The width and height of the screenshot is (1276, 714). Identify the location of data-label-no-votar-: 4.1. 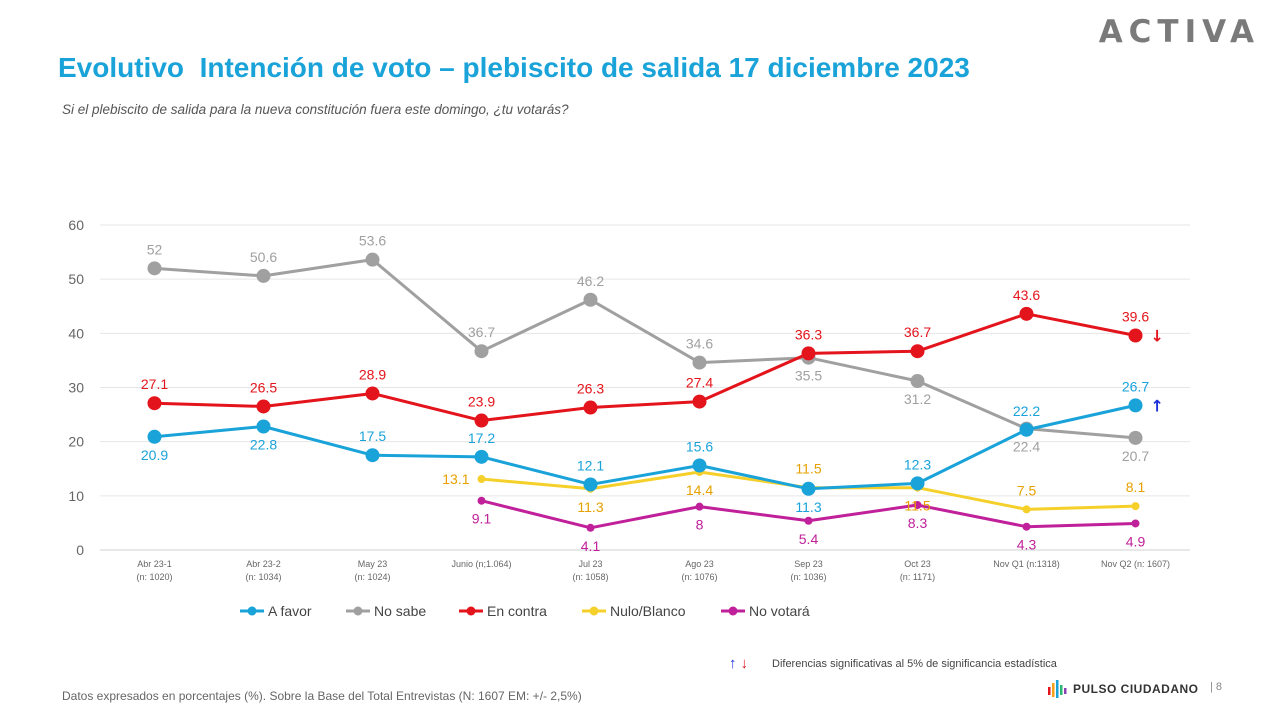
(591, 546).